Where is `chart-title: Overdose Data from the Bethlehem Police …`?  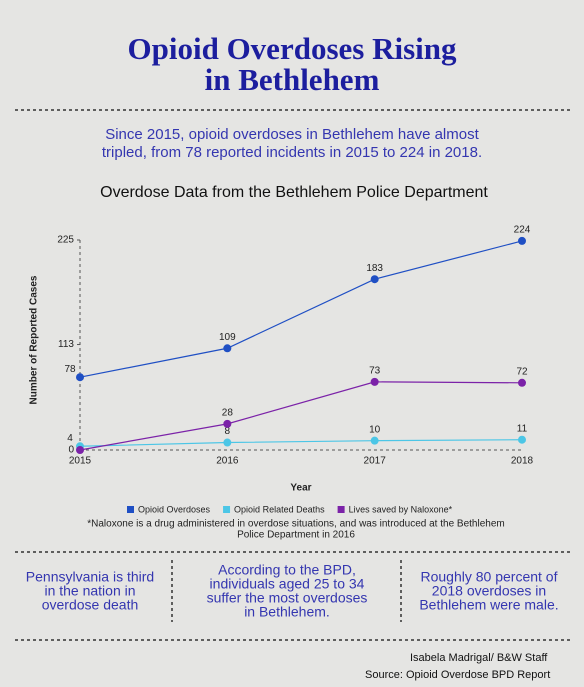
chart-title: Overdose Data from the Bethlehem Police … is located at coordinates (294, 192).